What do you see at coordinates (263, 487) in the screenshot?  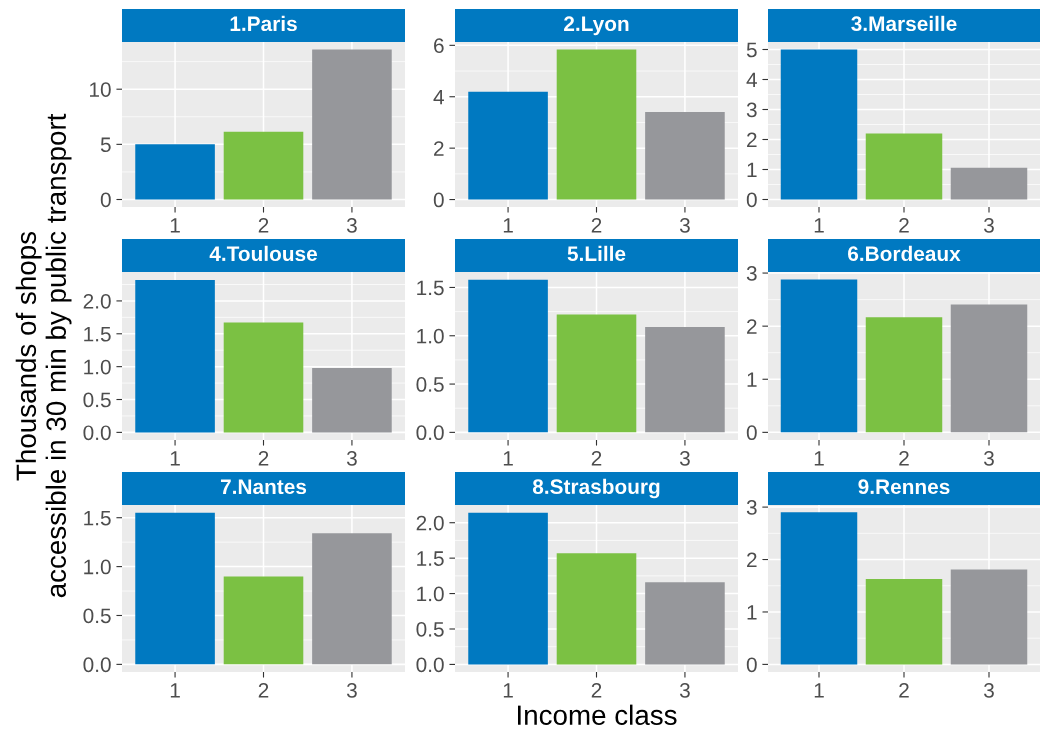 I see `chart-title: 7.Nantes` at bounding box center [263, 487].